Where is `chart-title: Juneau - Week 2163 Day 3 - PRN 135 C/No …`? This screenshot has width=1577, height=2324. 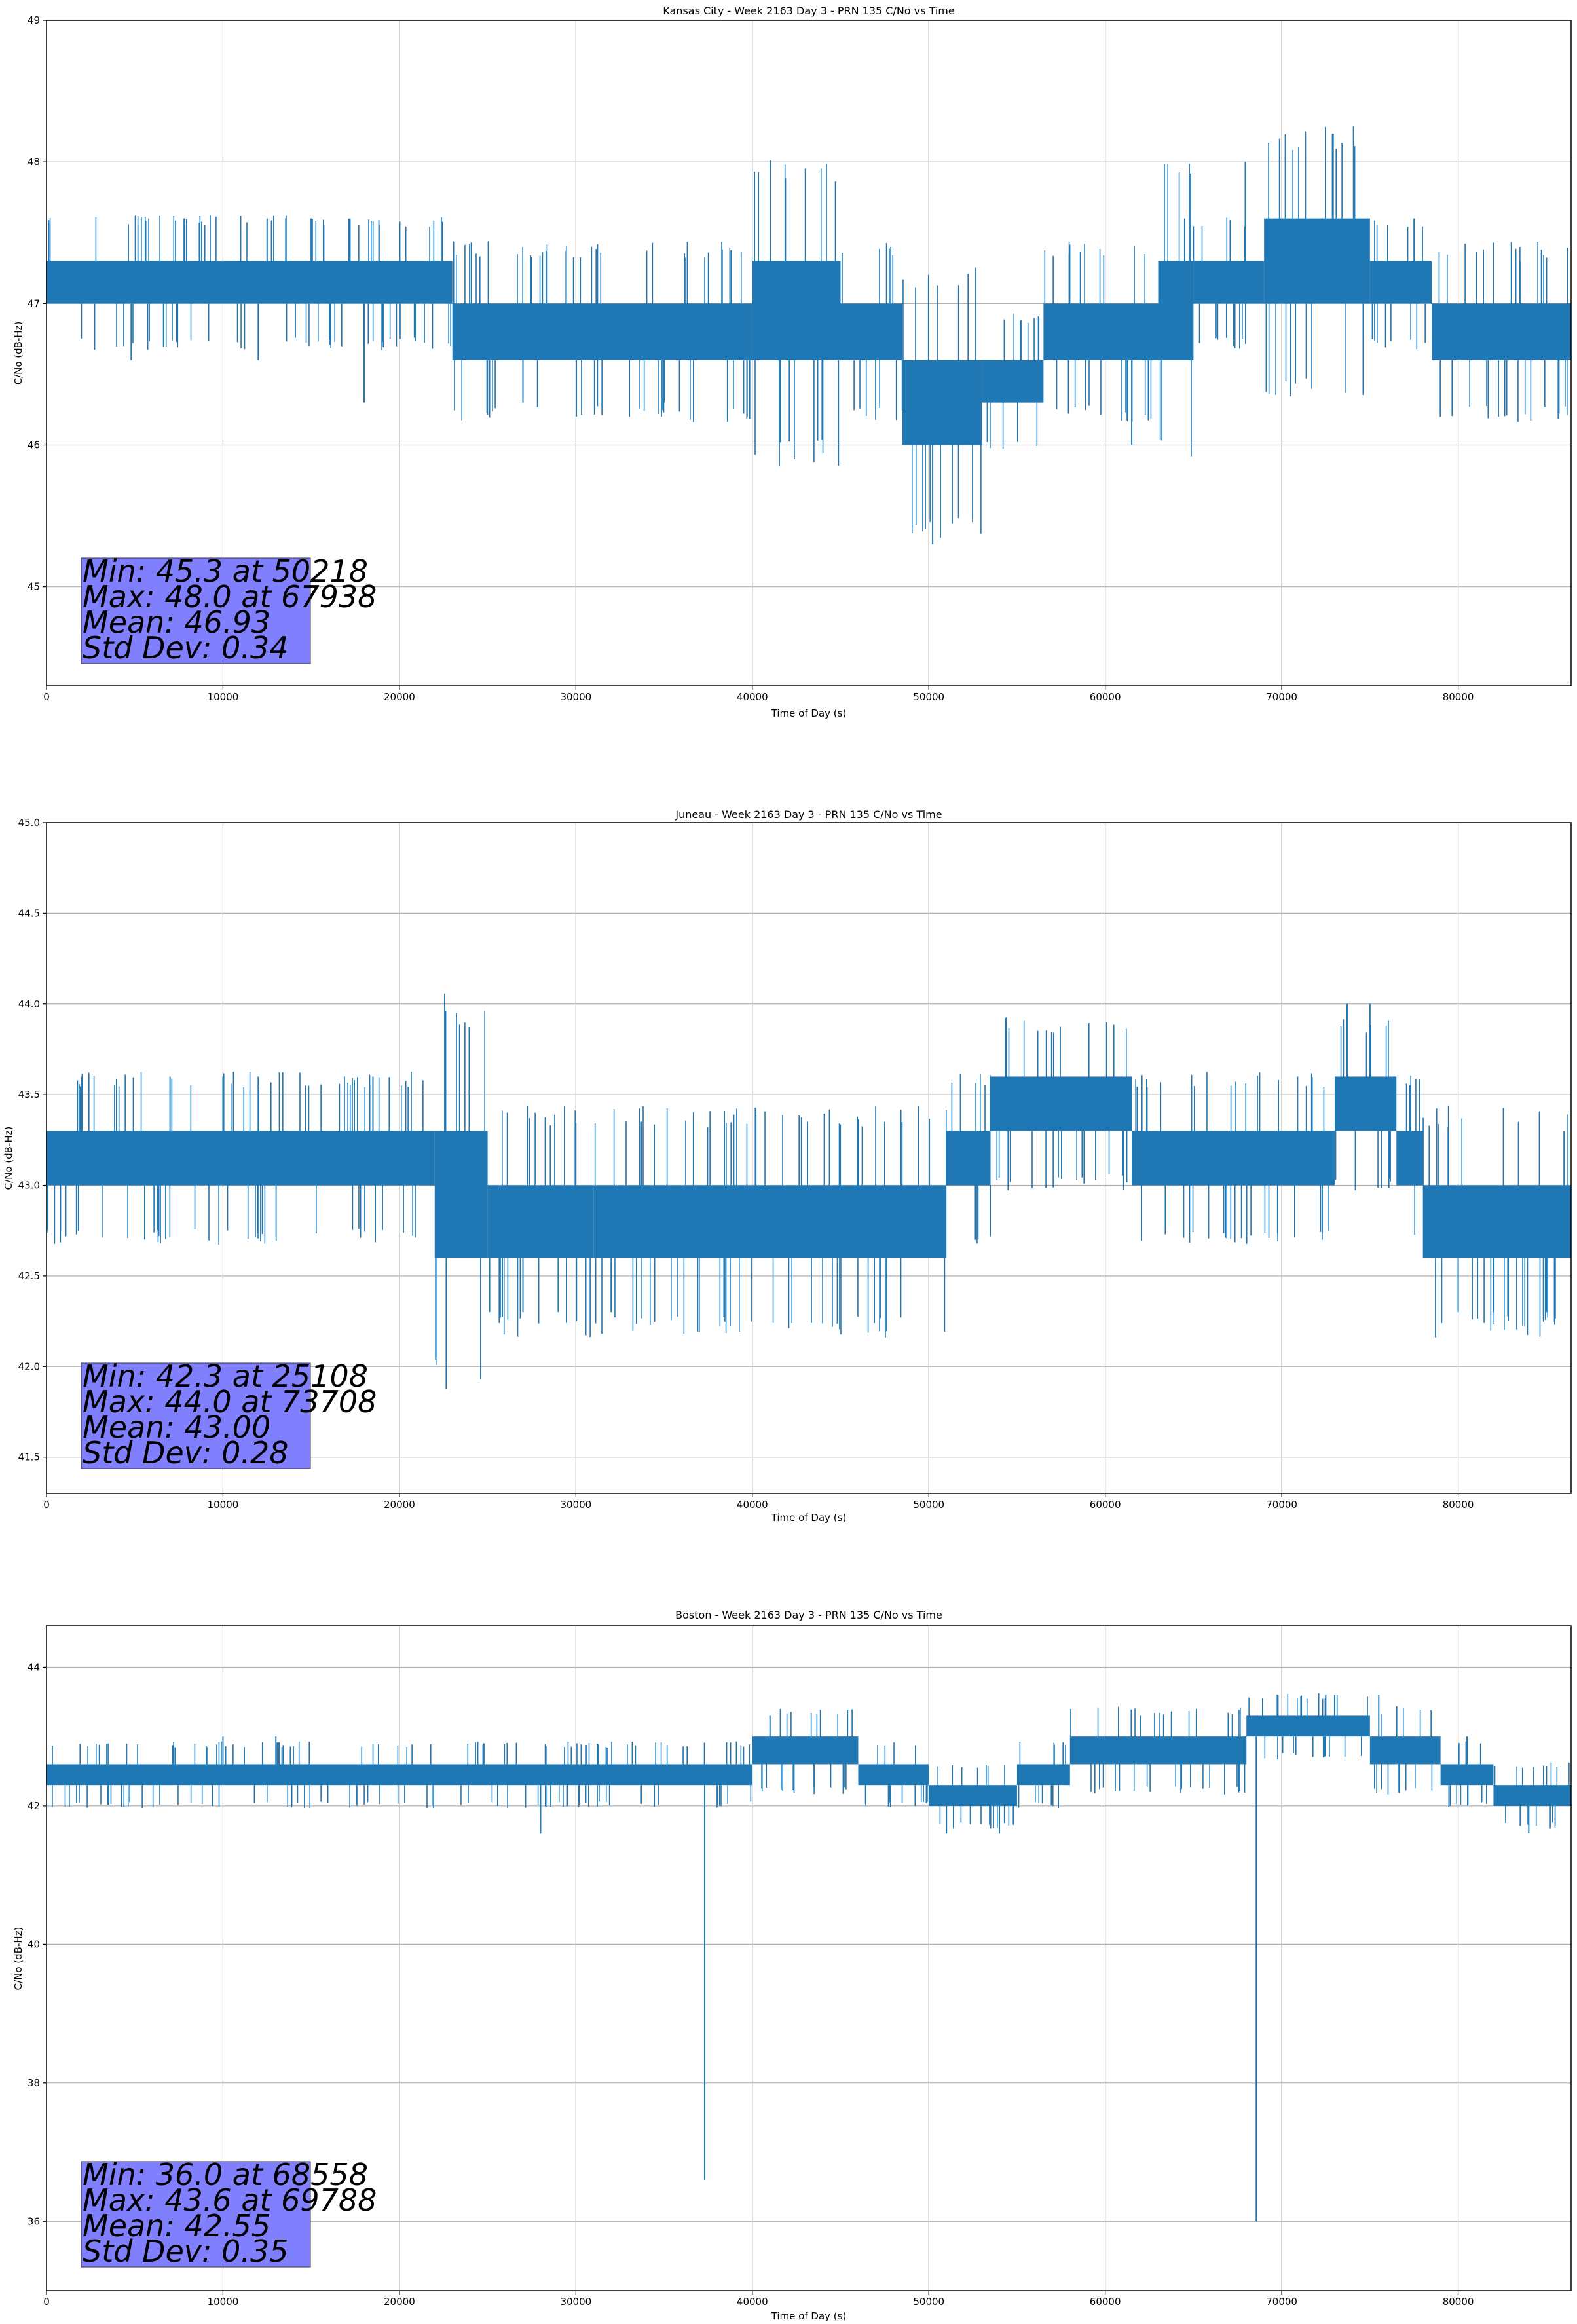
chart-title: Juneau - Week 2163 Day 3 - PRN 135 C/No … is located at coordinates (808, 814).